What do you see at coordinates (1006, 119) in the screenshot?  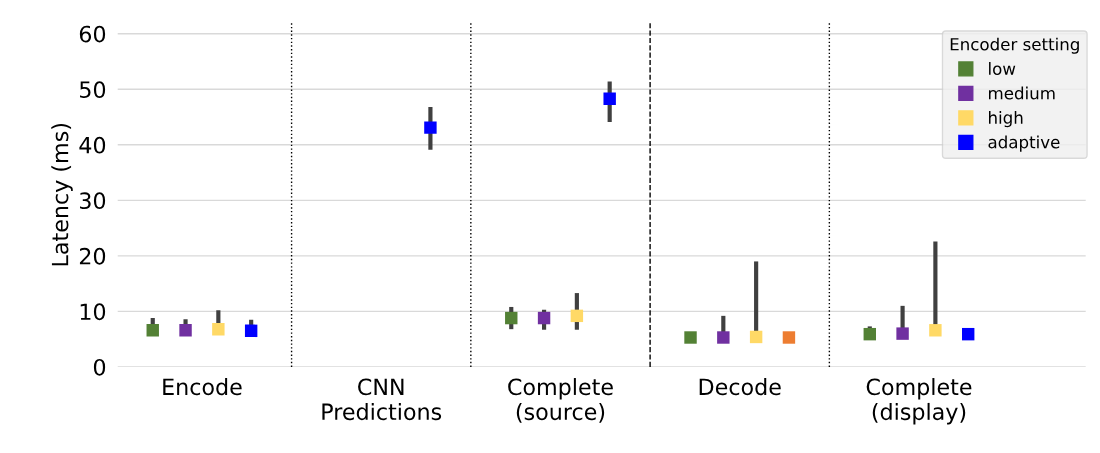 I see `legend-label: high` at bounding box center [1006, 119].